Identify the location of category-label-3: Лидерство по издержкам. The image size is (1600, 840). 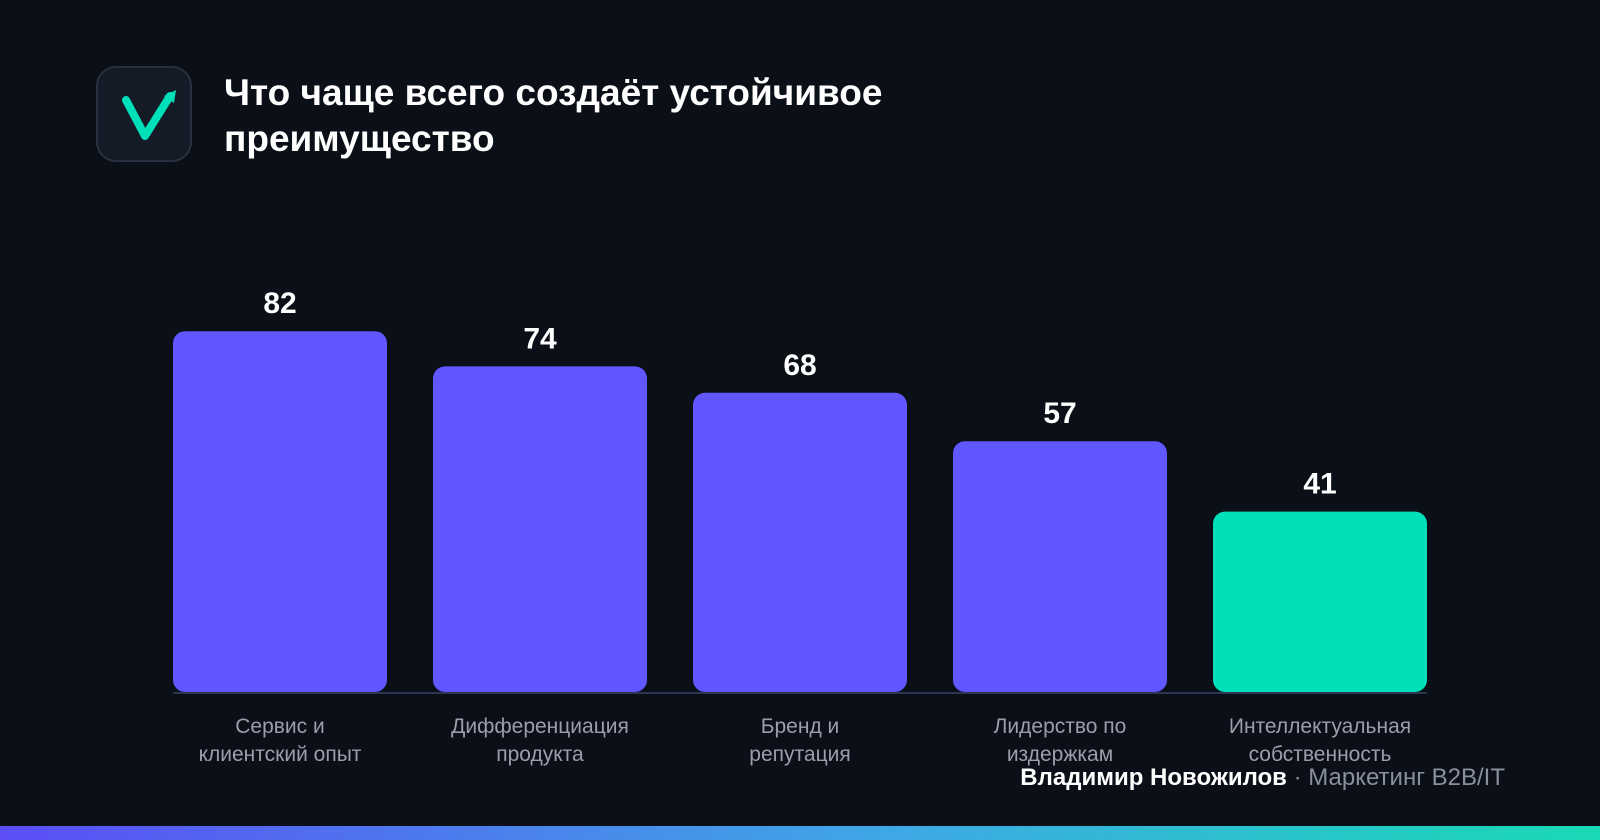
(1060, 740).